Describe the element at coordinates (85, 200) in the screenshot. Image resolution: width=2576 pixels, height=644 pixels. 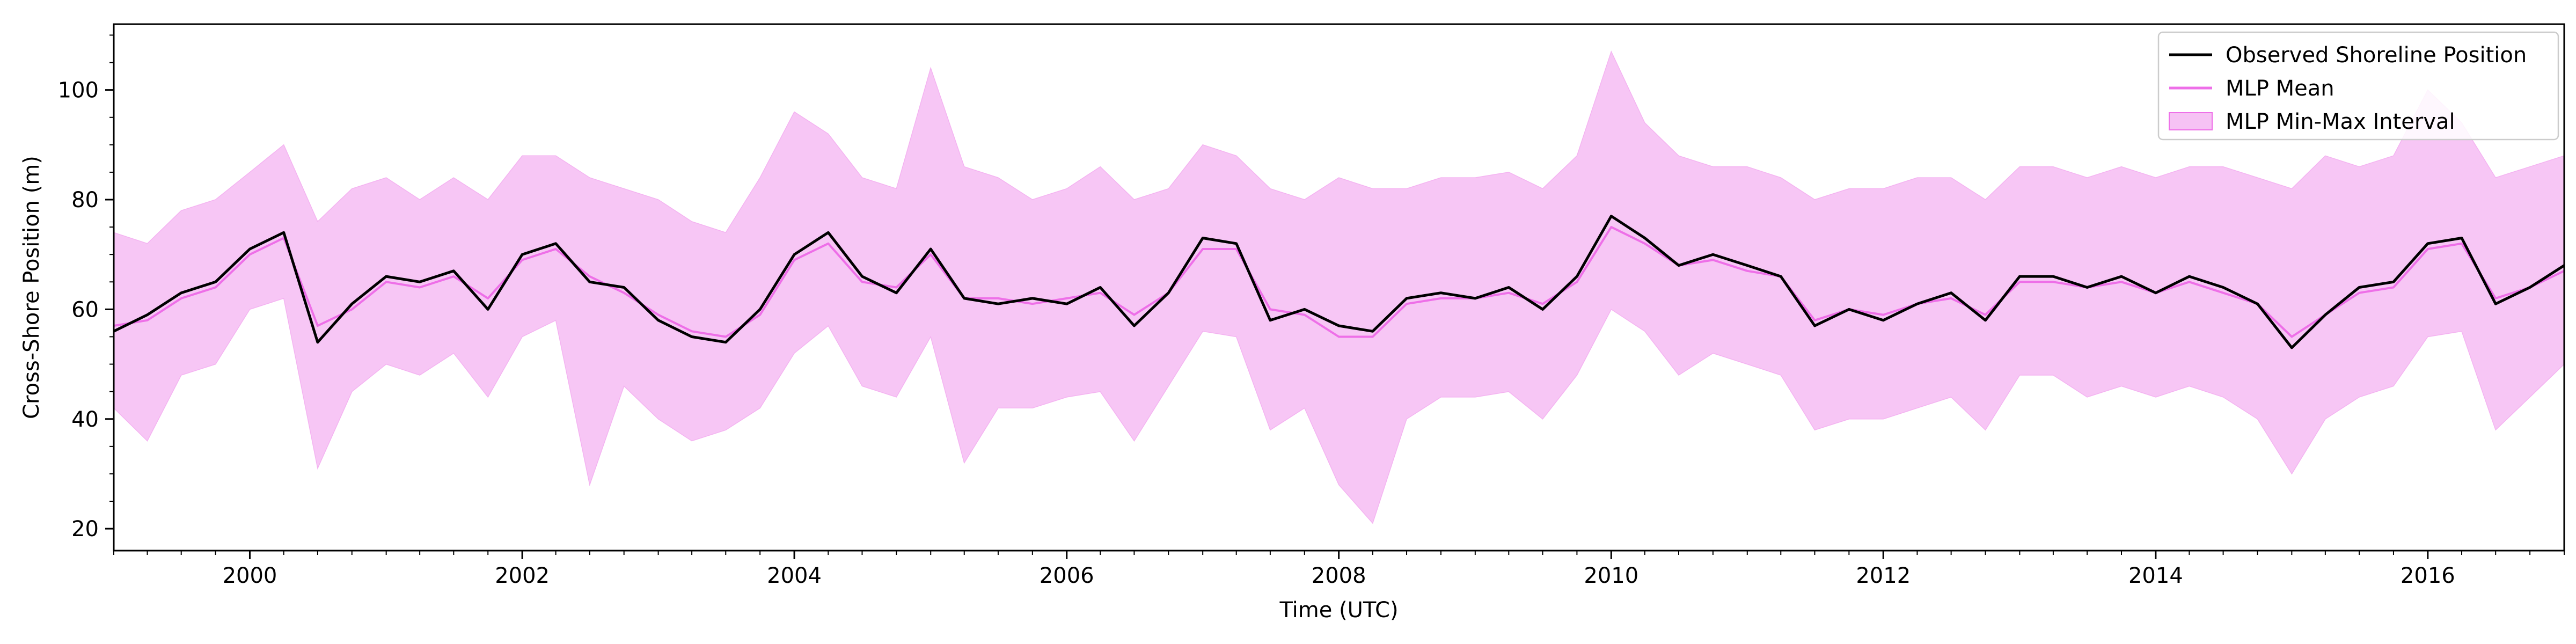
I see `y-tick-label-80: 80` at that location.